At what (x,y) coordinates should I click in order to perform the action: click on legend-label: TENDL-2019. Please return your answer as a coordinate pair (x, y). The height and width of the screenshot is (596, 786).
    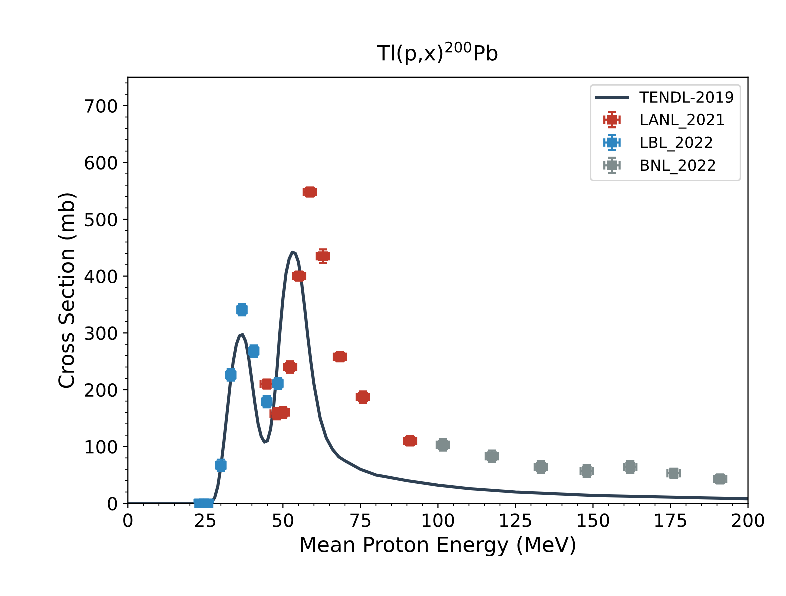
    Looking at the image, I should click on (687, 98).